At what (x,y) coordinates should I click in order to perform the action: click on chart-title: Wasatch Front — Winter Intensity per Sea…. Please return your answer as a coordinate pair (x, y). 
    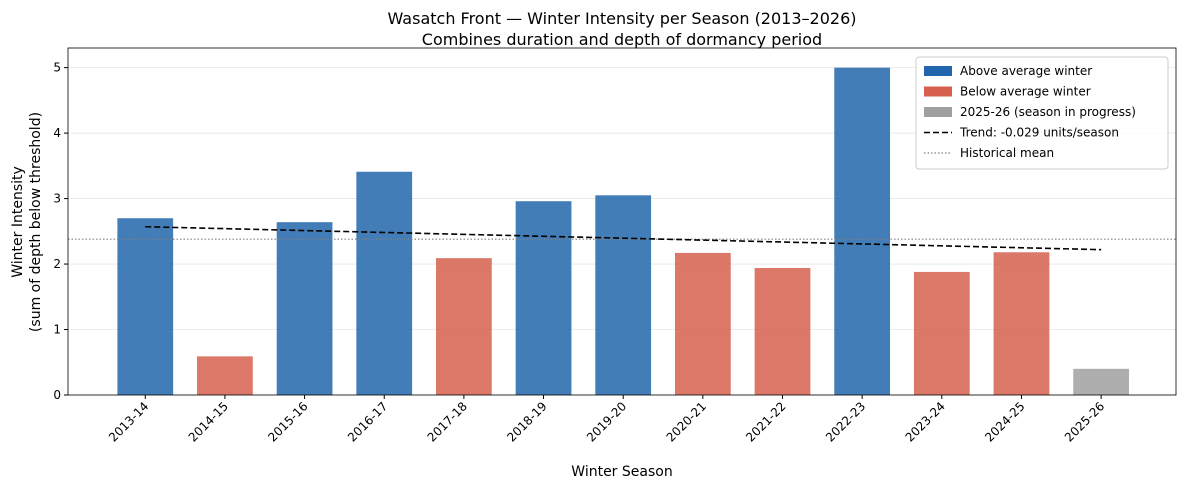
    Looking at the image, I should click on (622, 18).